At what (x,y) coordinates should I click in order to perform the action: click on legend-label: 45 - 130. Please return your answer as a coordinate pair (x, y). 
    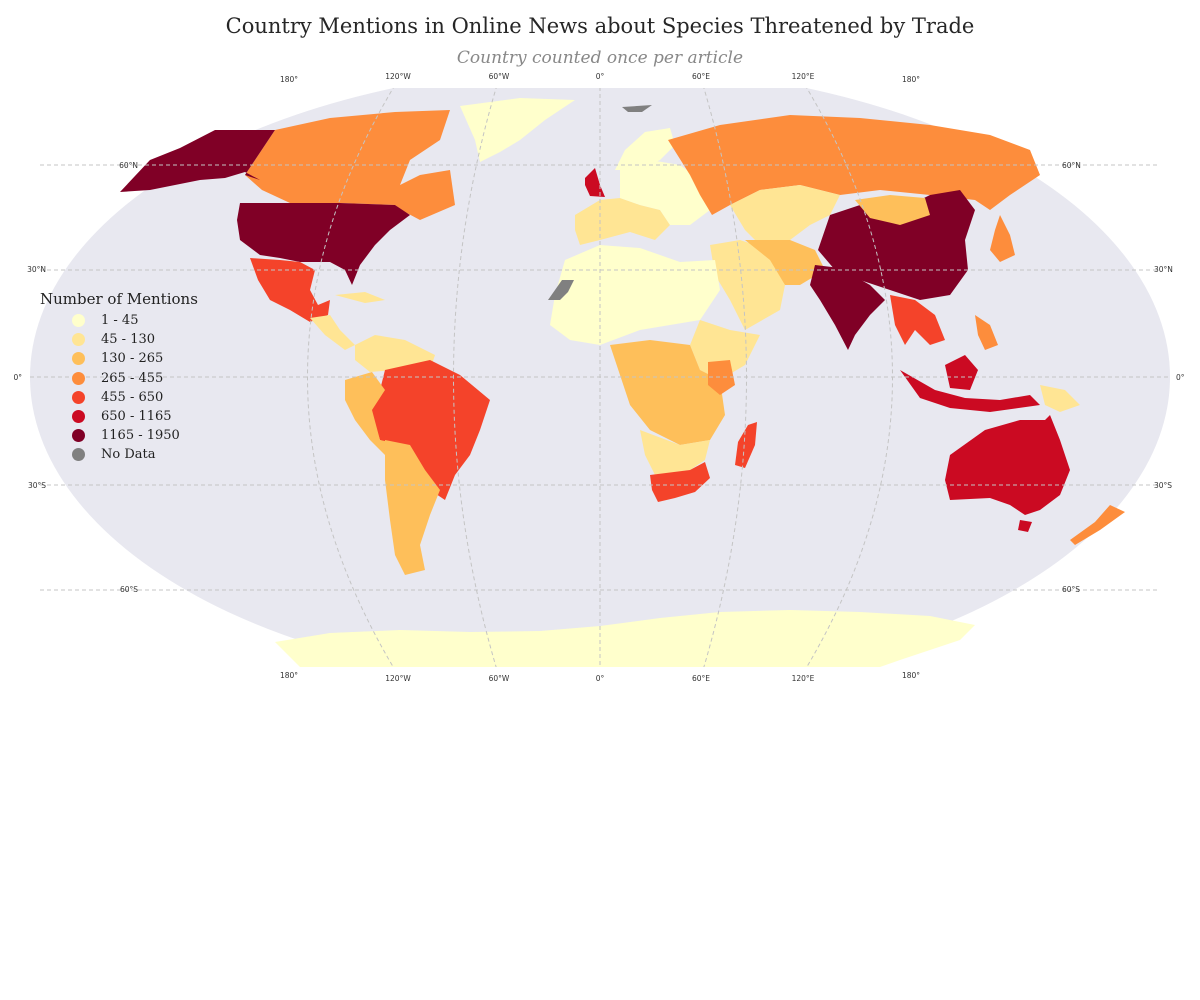
    Looking at the image, I should click on (128, 340).